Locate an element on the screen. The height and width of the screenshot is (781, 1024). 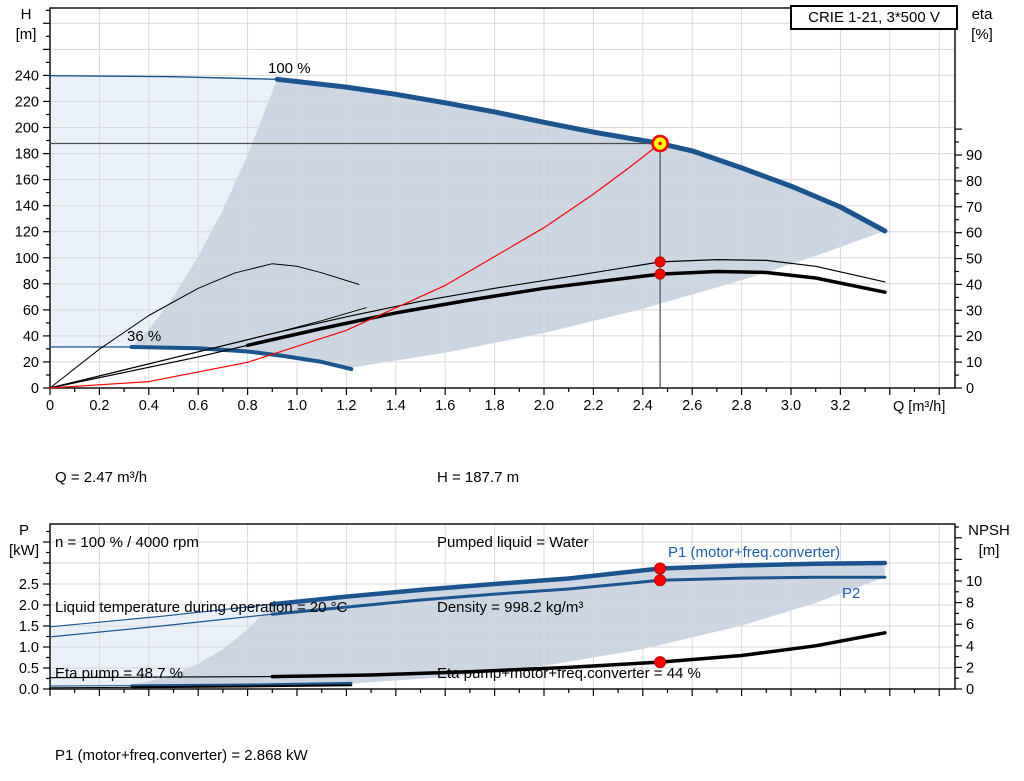
power-operating-envelope is located at coordinates (508, 625).